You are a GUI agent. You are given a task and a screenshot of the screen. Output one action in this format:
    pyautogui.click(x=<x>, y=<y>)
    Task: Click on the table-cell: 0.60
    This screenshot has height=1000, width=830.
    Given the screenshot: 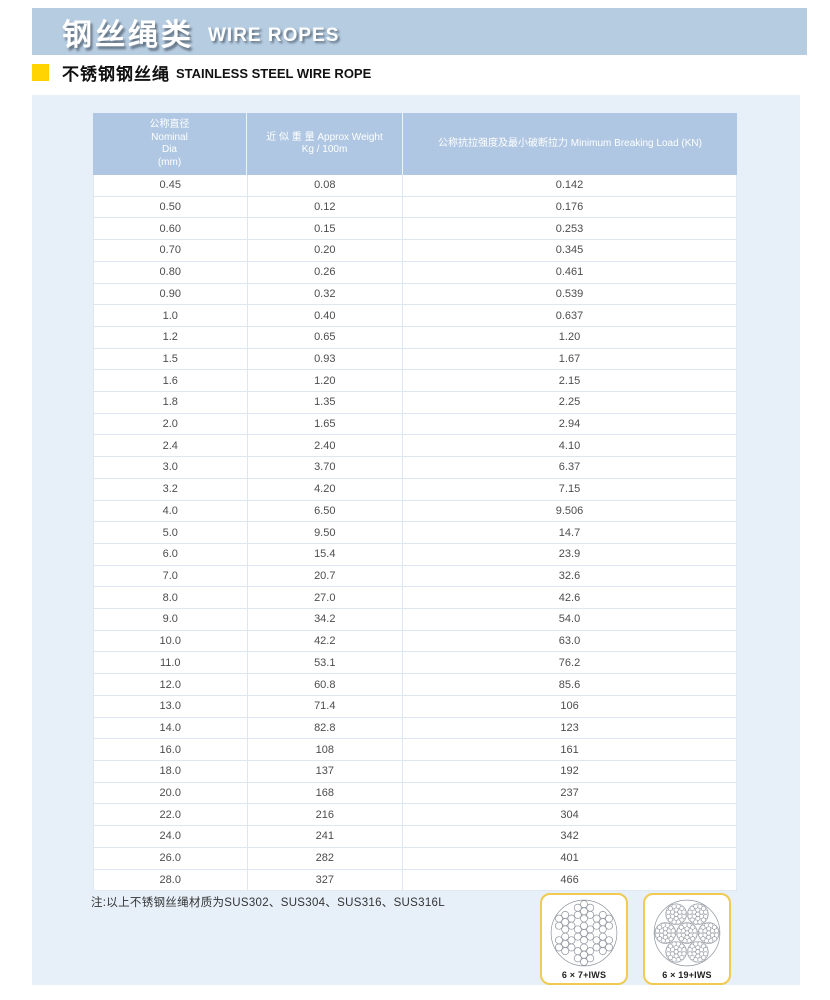 What is the action you would take?
    pyautogui.click(x=171, y=229)
    